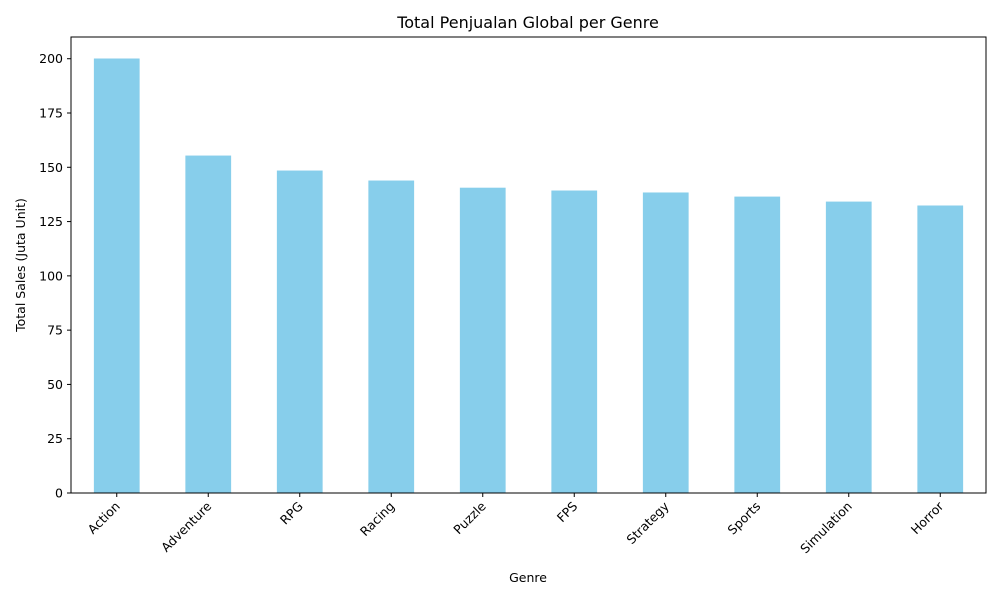 The height and width of the screenshot is (600, 1000). What do you see at coordinates (848, 347) in the screenshot?
I see `bar-simulation` at bounding box center [848, 347].